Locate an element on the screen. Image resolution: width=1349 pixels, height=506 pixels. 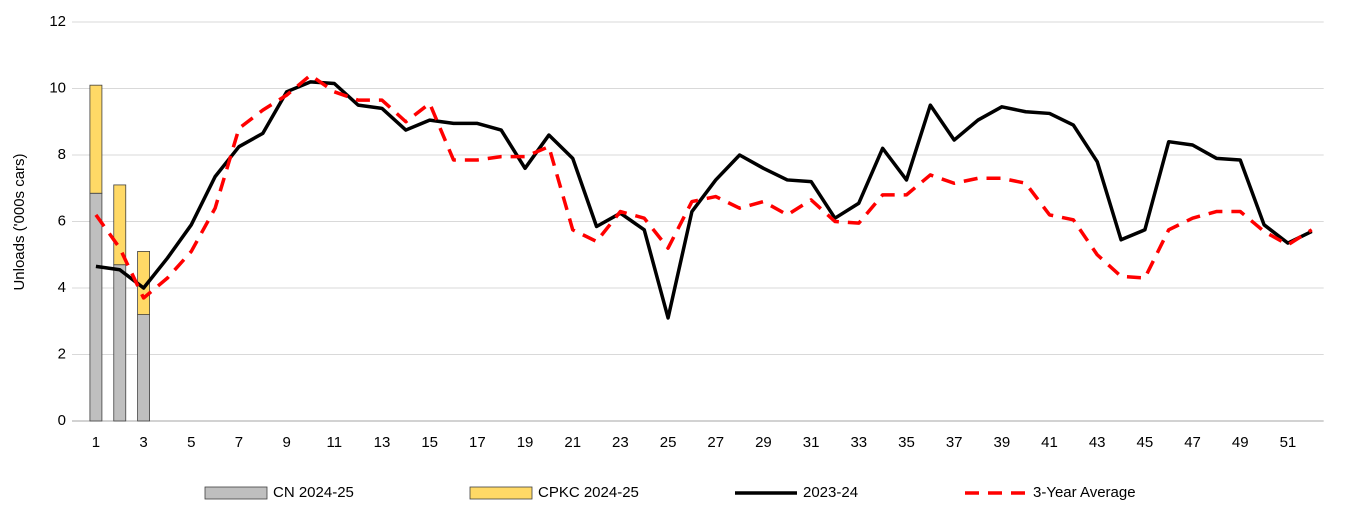
y-tick-label: 4 is located at coordinates (62, 287).